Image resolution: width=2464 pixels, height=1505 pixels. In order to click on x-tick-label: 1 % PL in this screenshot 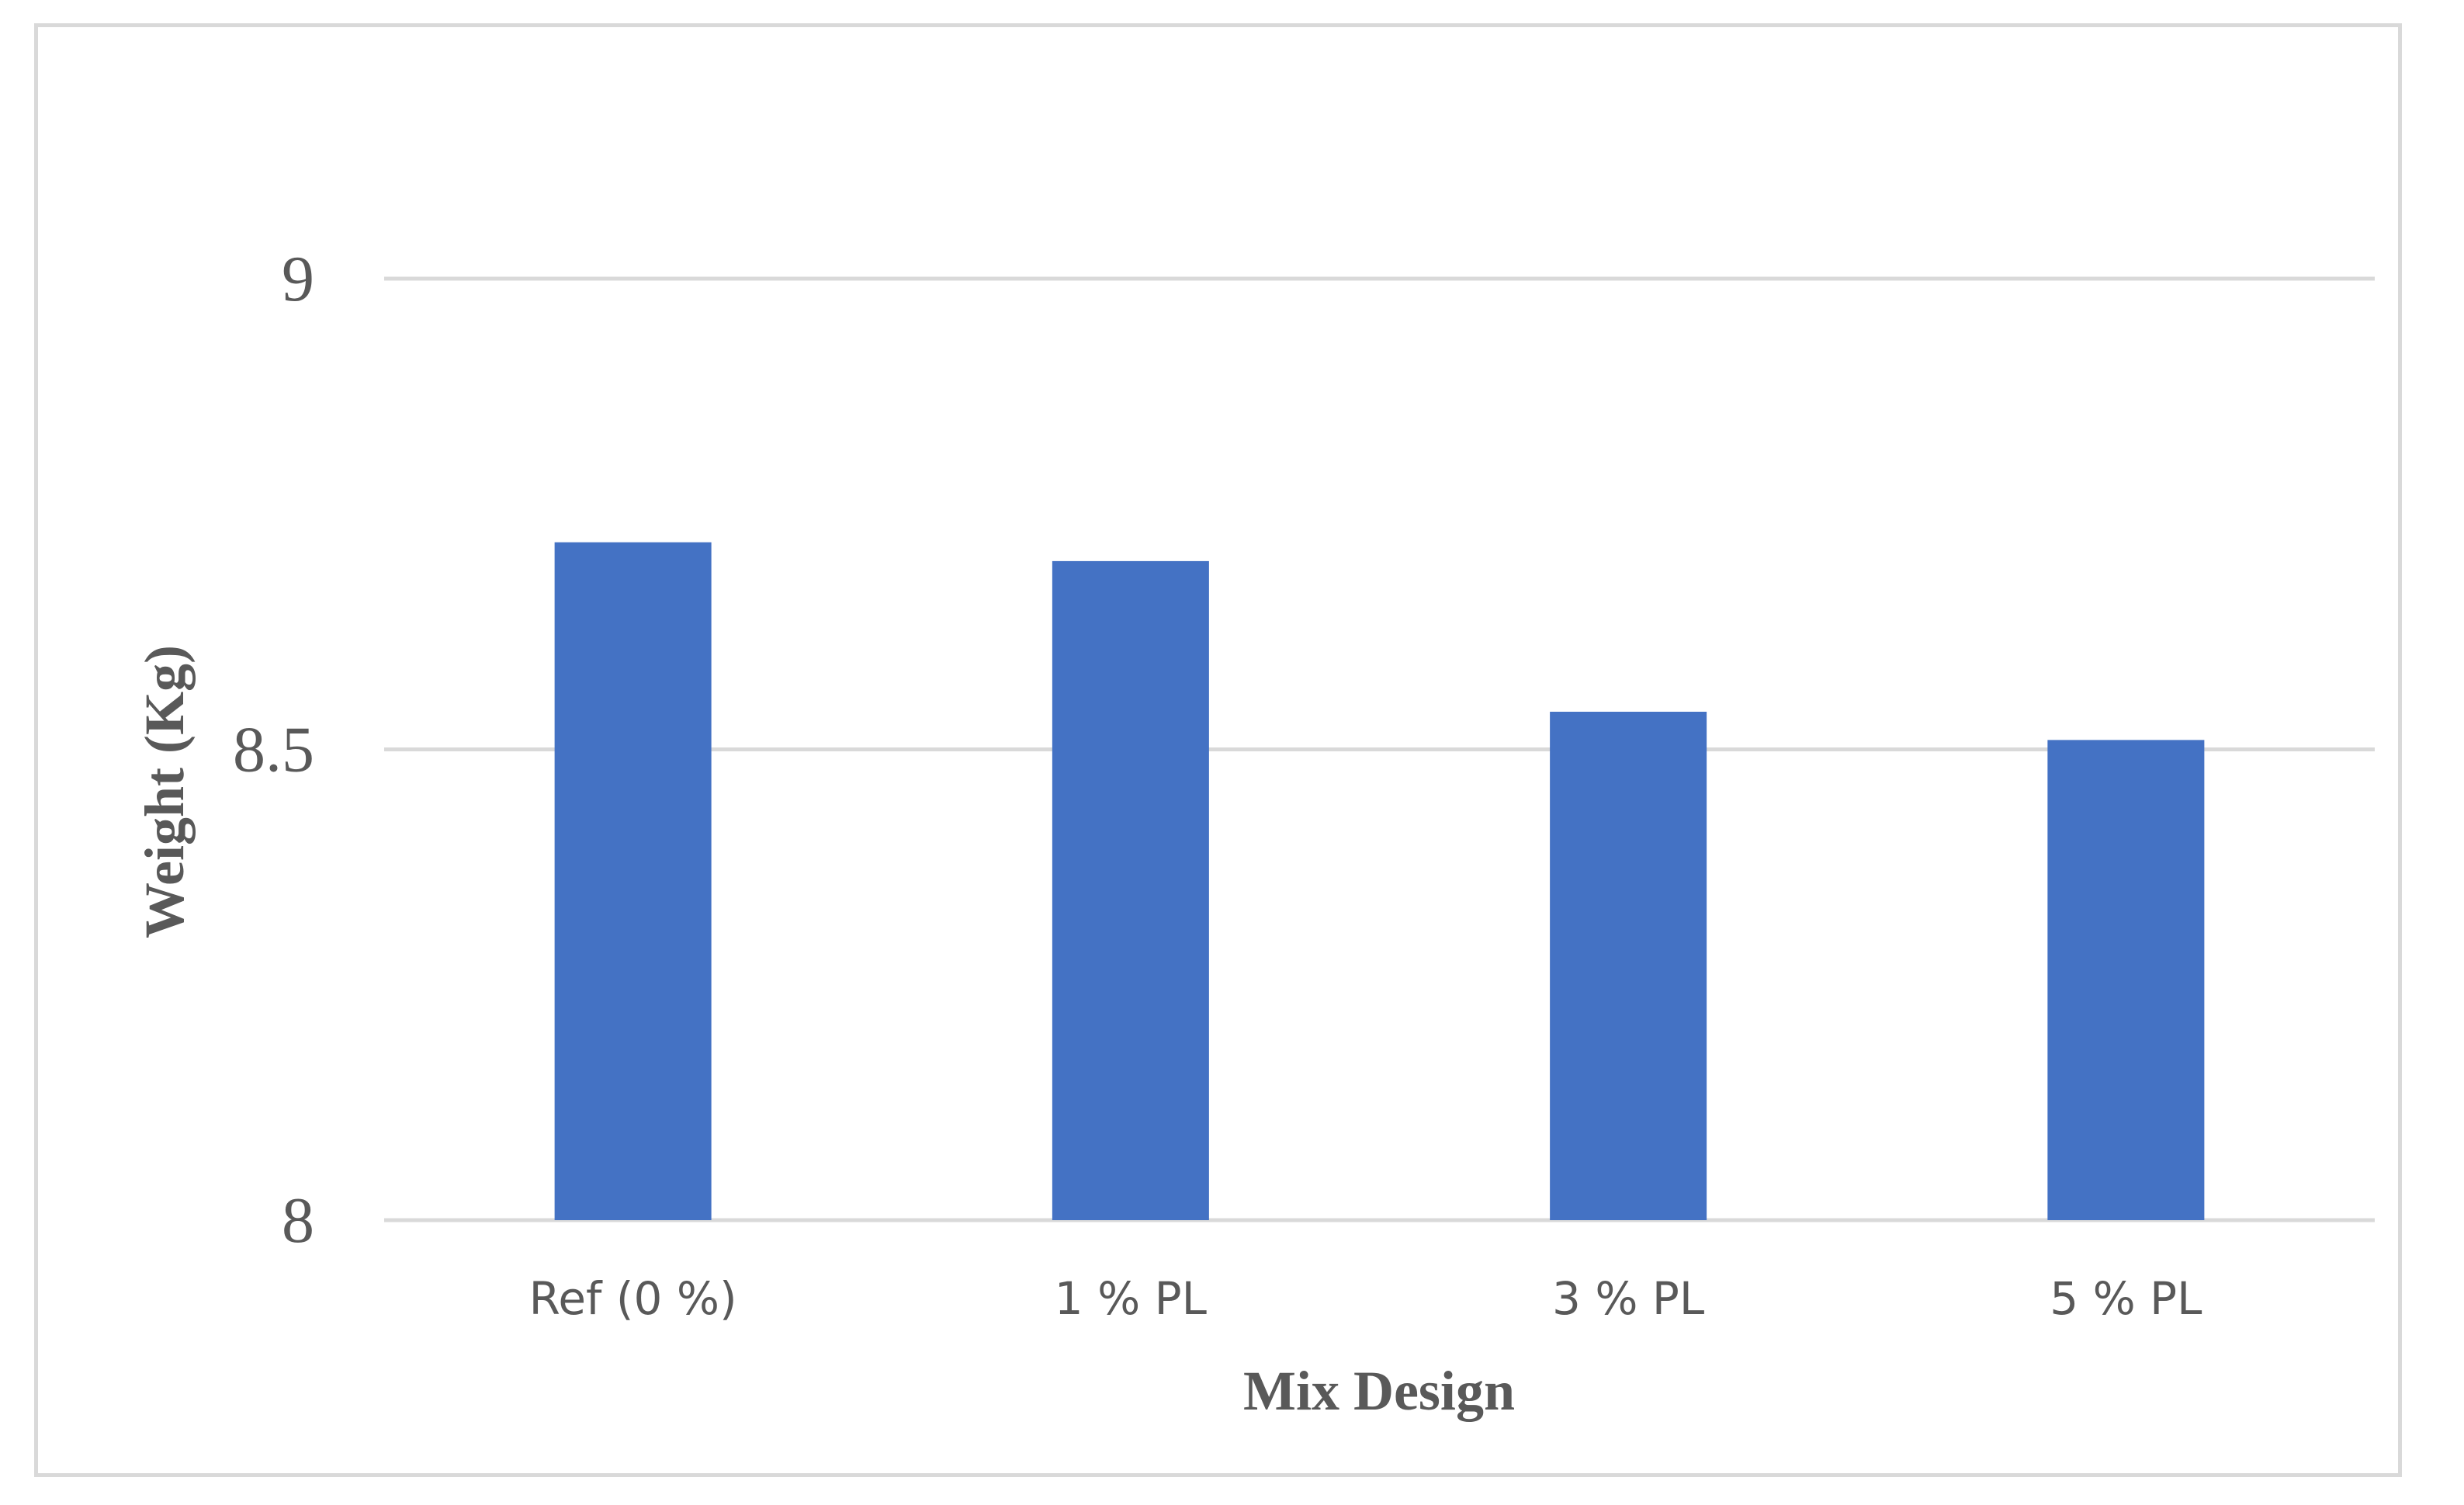, I will do `click(1131, 1298)`.